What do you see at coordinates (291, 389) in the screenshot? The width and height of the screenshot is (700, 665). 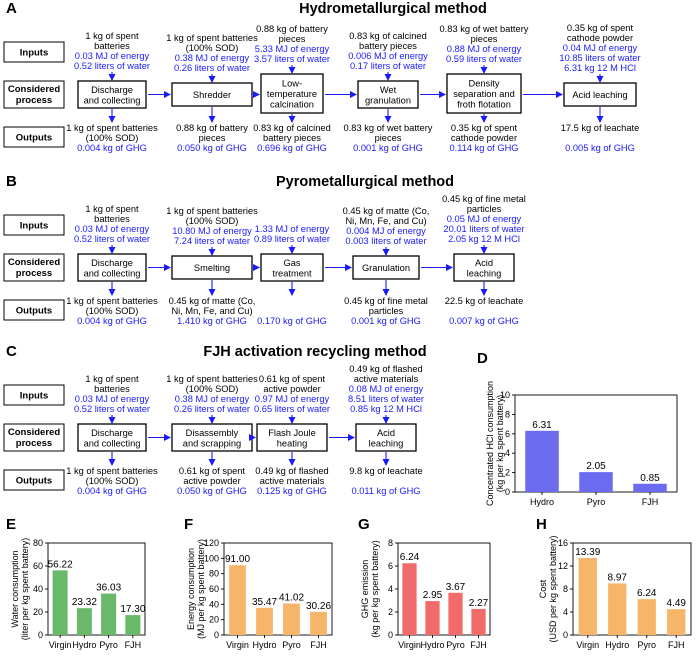 I see `input-material: active powder` at bounding box center [291, 389].